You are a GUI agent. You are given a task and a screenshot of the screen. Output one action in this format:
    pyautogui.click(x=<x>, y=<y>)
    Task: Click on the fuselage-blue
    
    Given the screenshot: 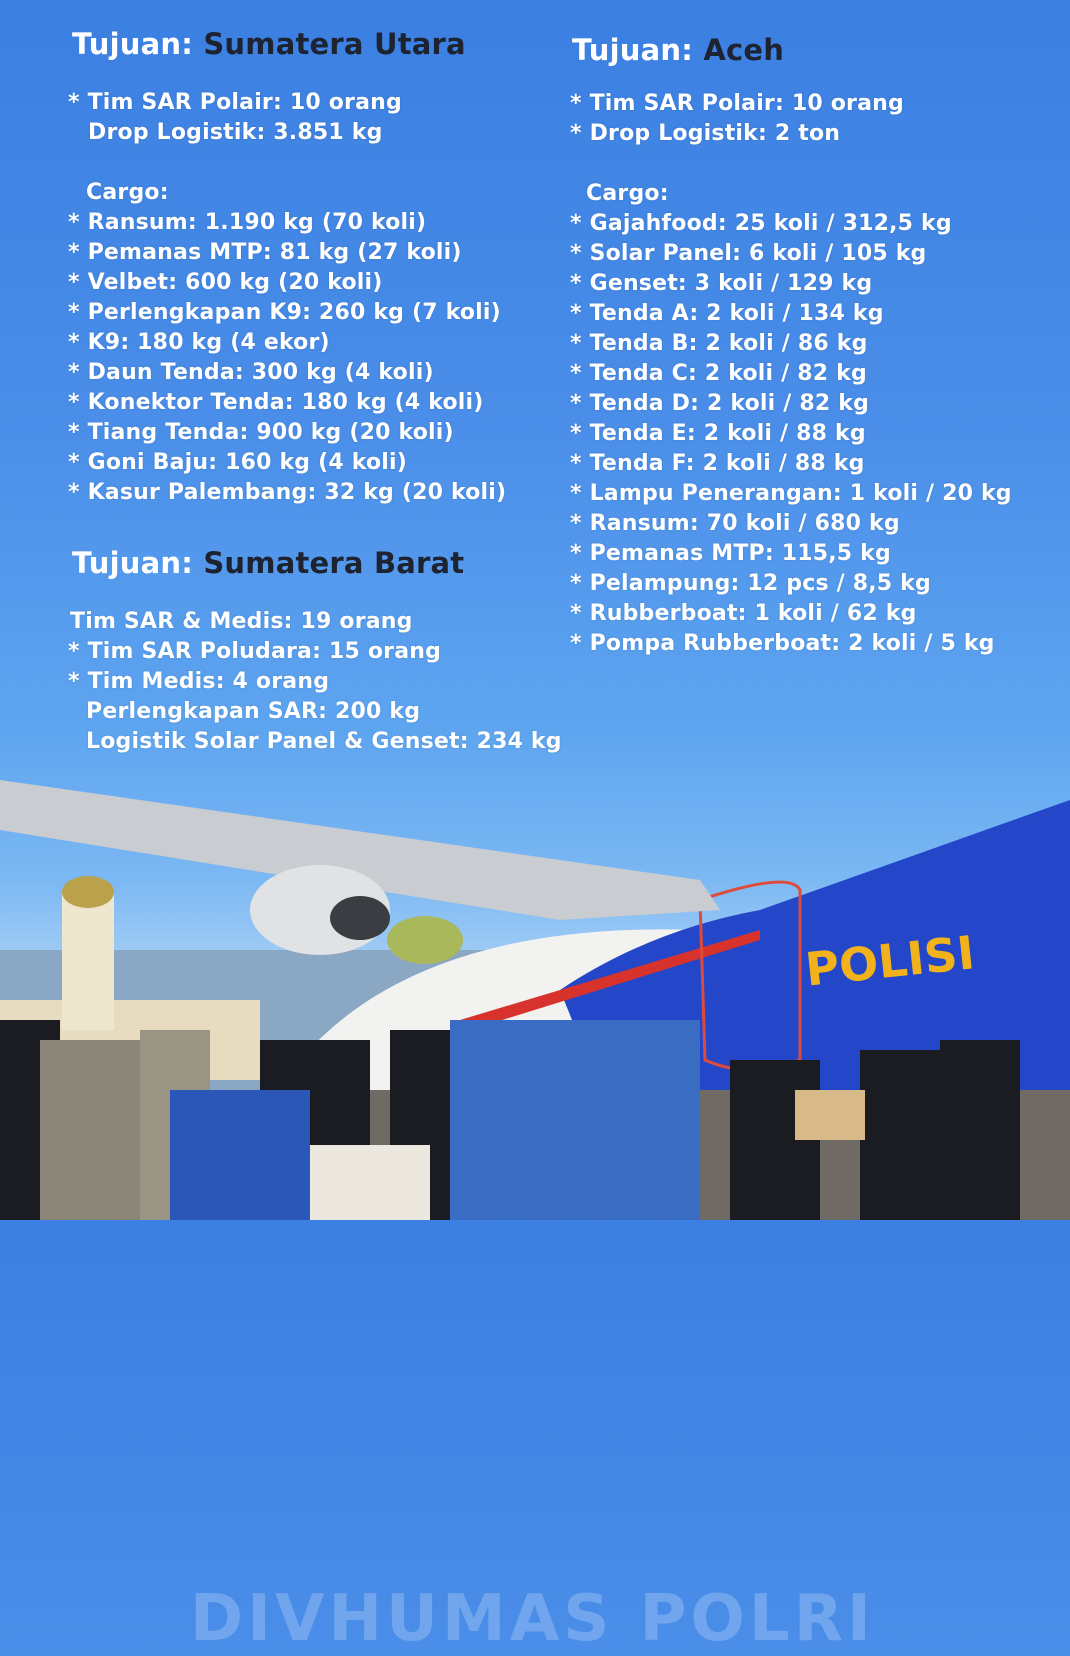 What is the action you would take?
    pyautogui.click(x=815, y=945)
    